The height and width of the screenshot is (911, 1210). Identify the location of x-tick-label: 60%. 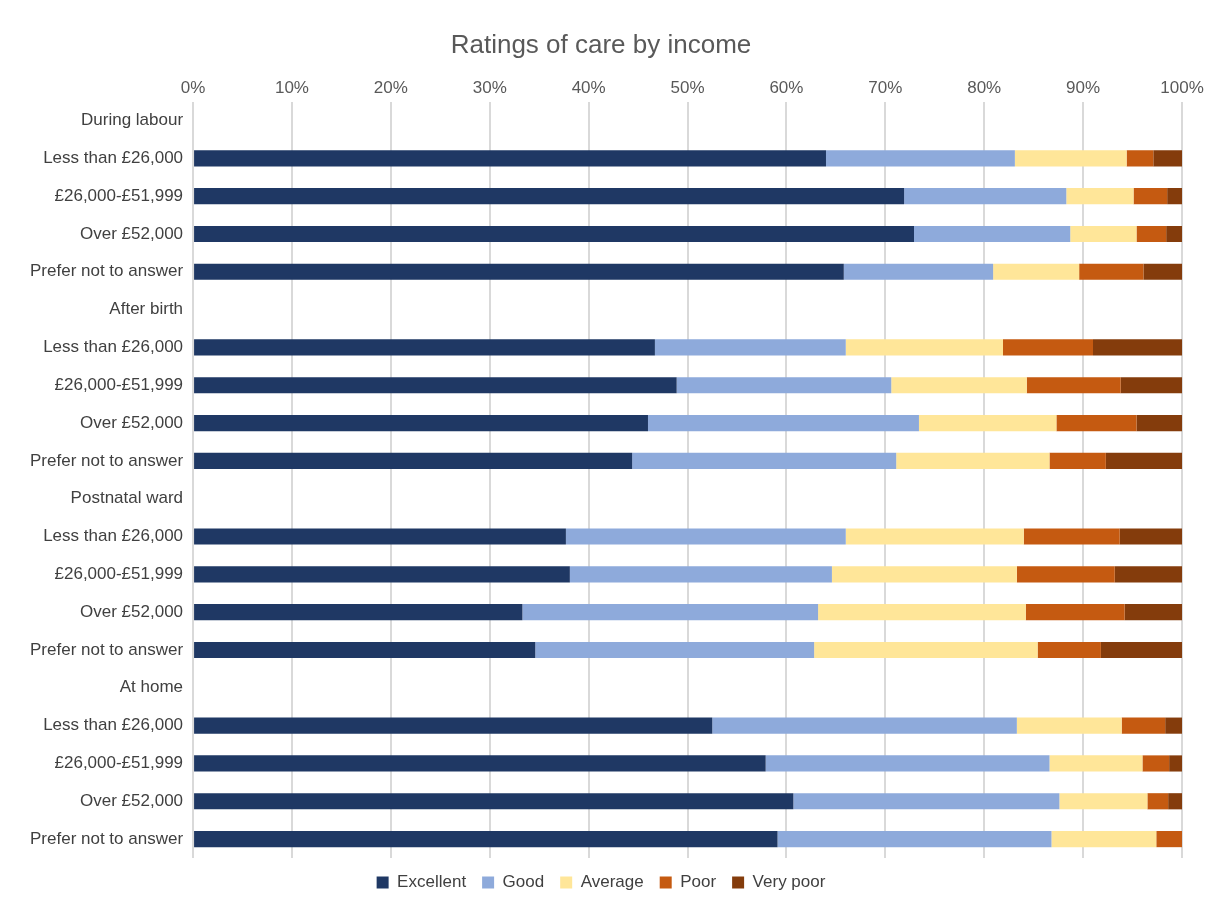
(786, 88).